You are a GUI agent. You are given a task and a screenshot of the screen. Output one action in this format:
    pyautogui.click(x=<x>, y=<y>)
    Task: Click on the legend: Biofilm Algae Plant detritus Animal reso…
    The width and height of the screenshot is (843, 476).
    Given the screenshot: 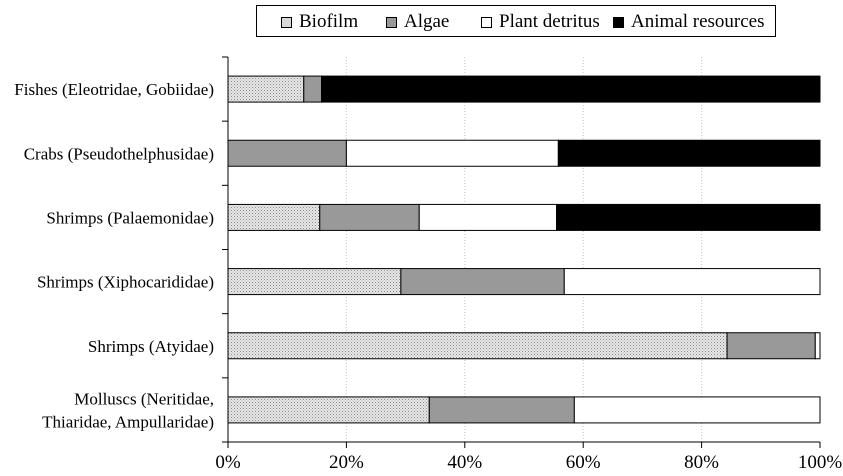 What is the action you would take?
    pyautogui.click(x=516, y=21)
    